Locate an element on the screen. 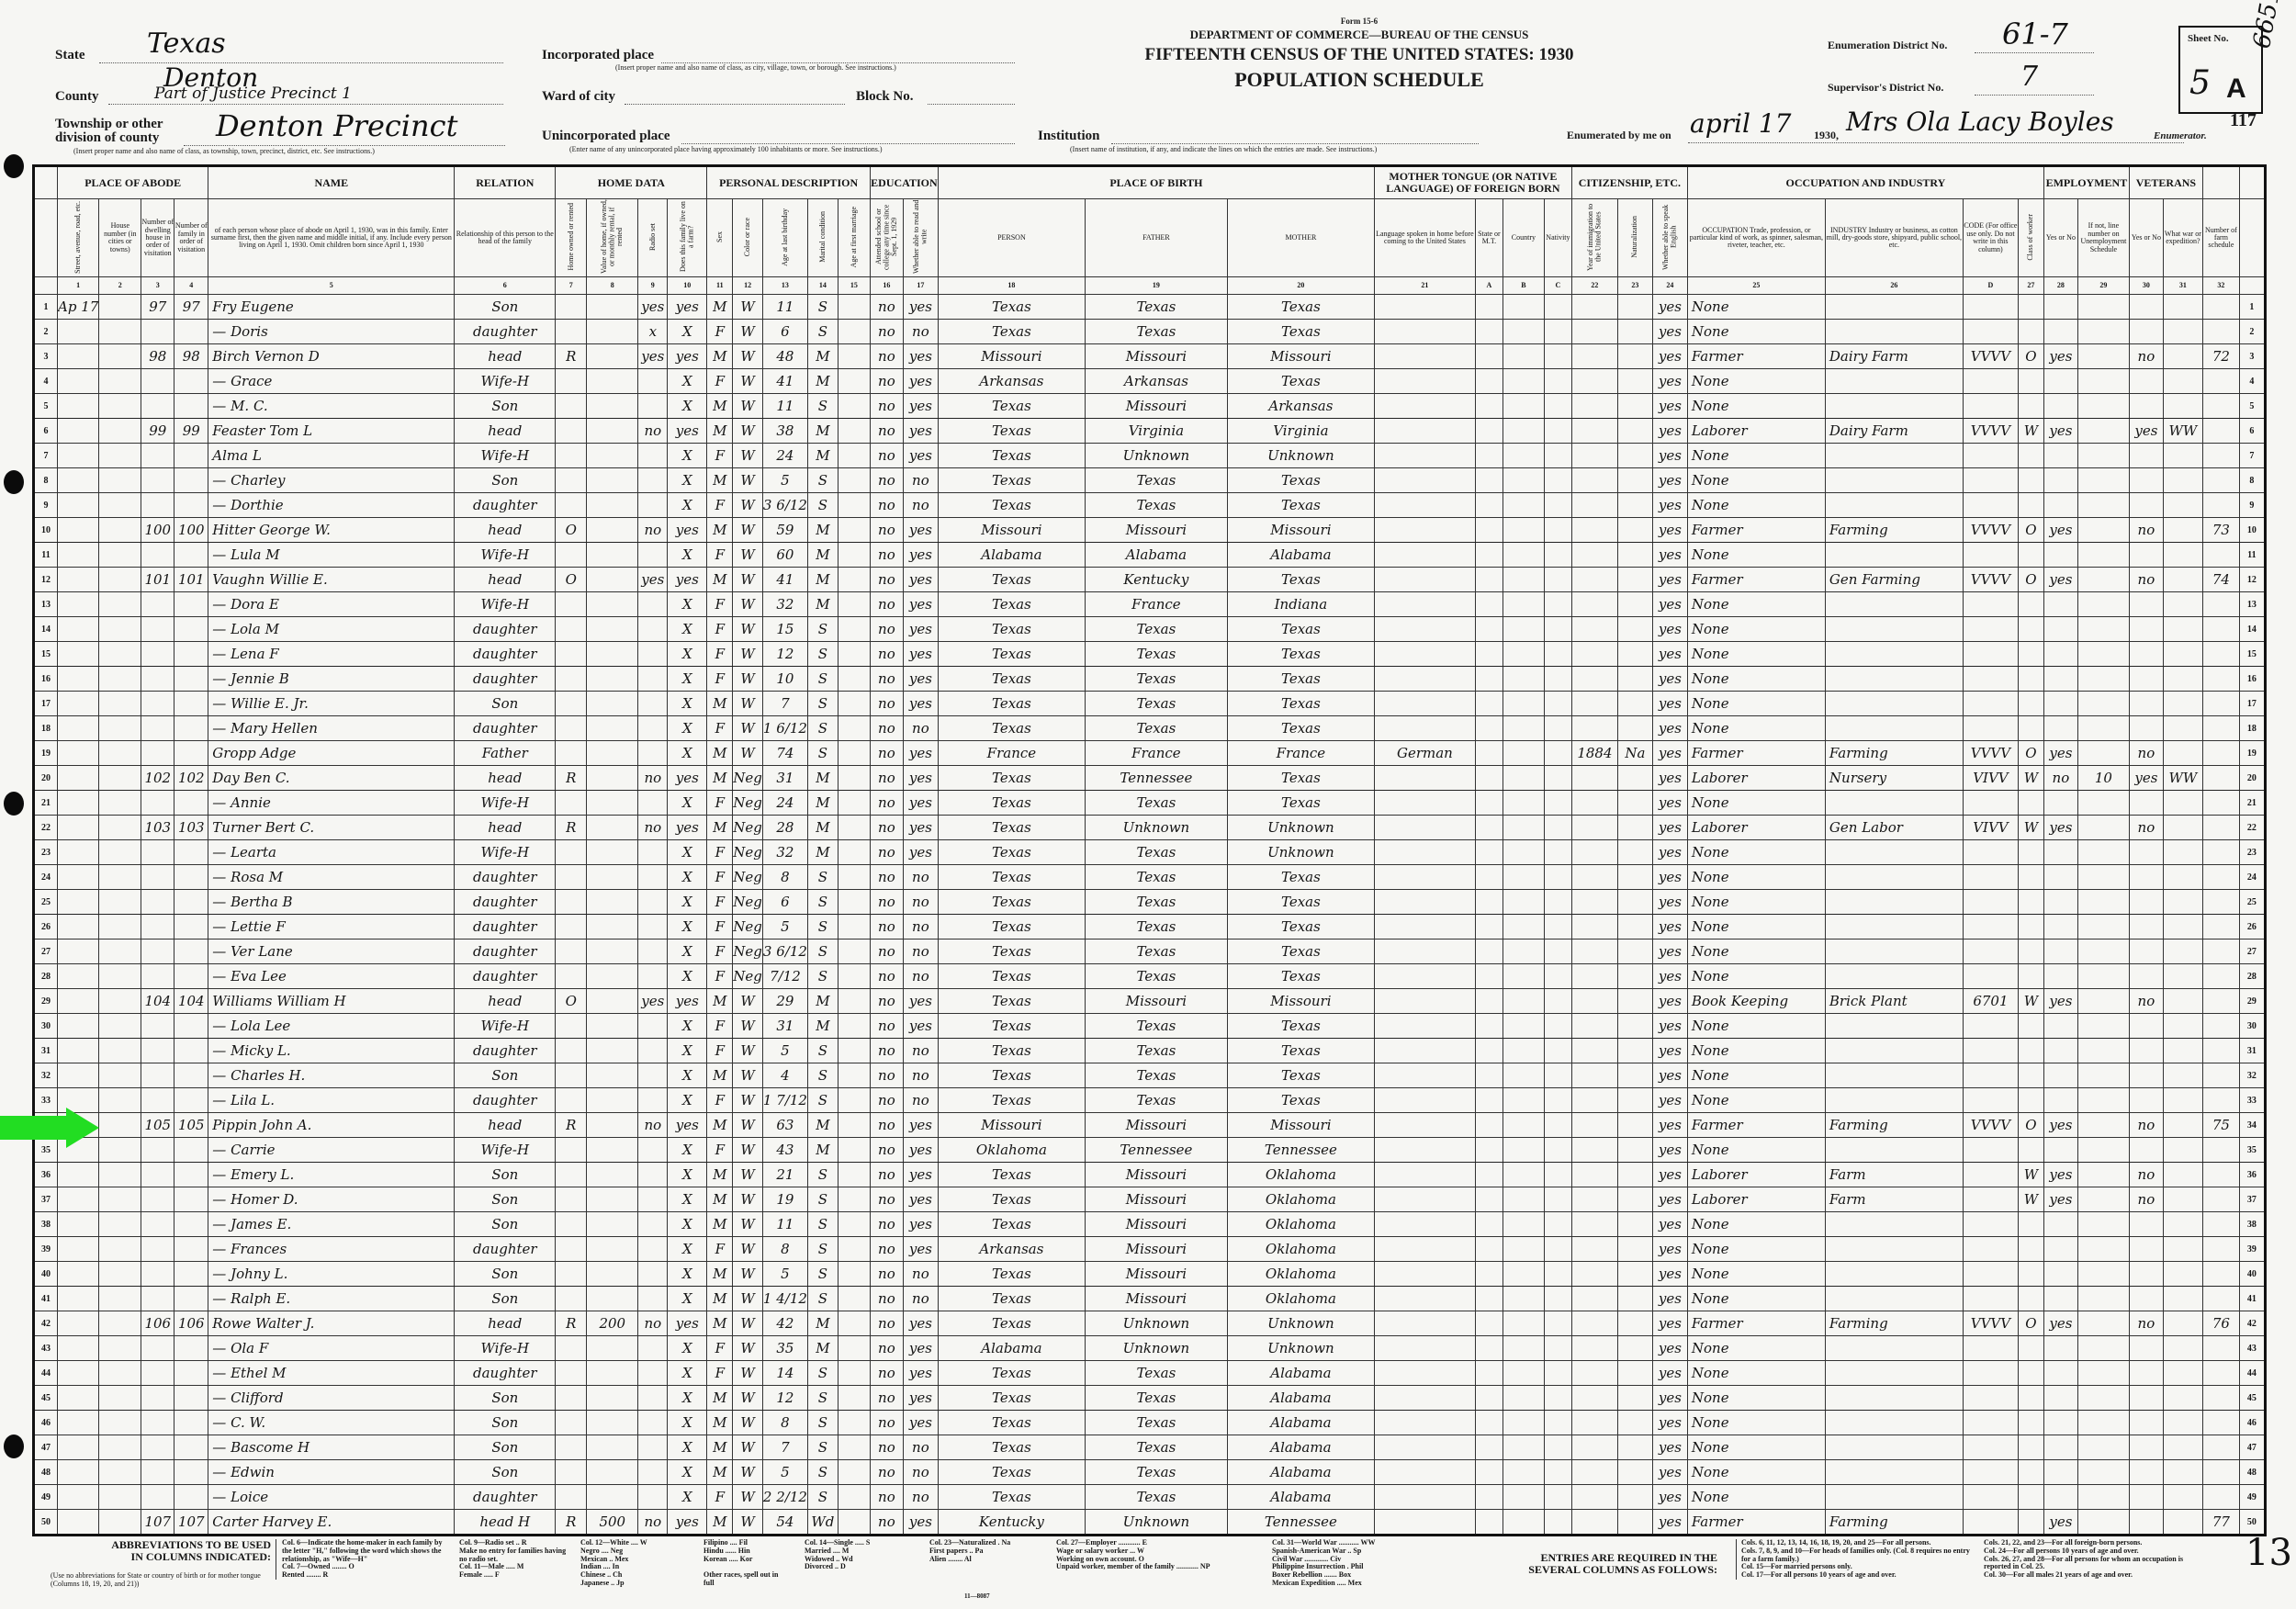 The image size is (2296, 1609). cell: Missouri is located at coordinates (1012, 357).